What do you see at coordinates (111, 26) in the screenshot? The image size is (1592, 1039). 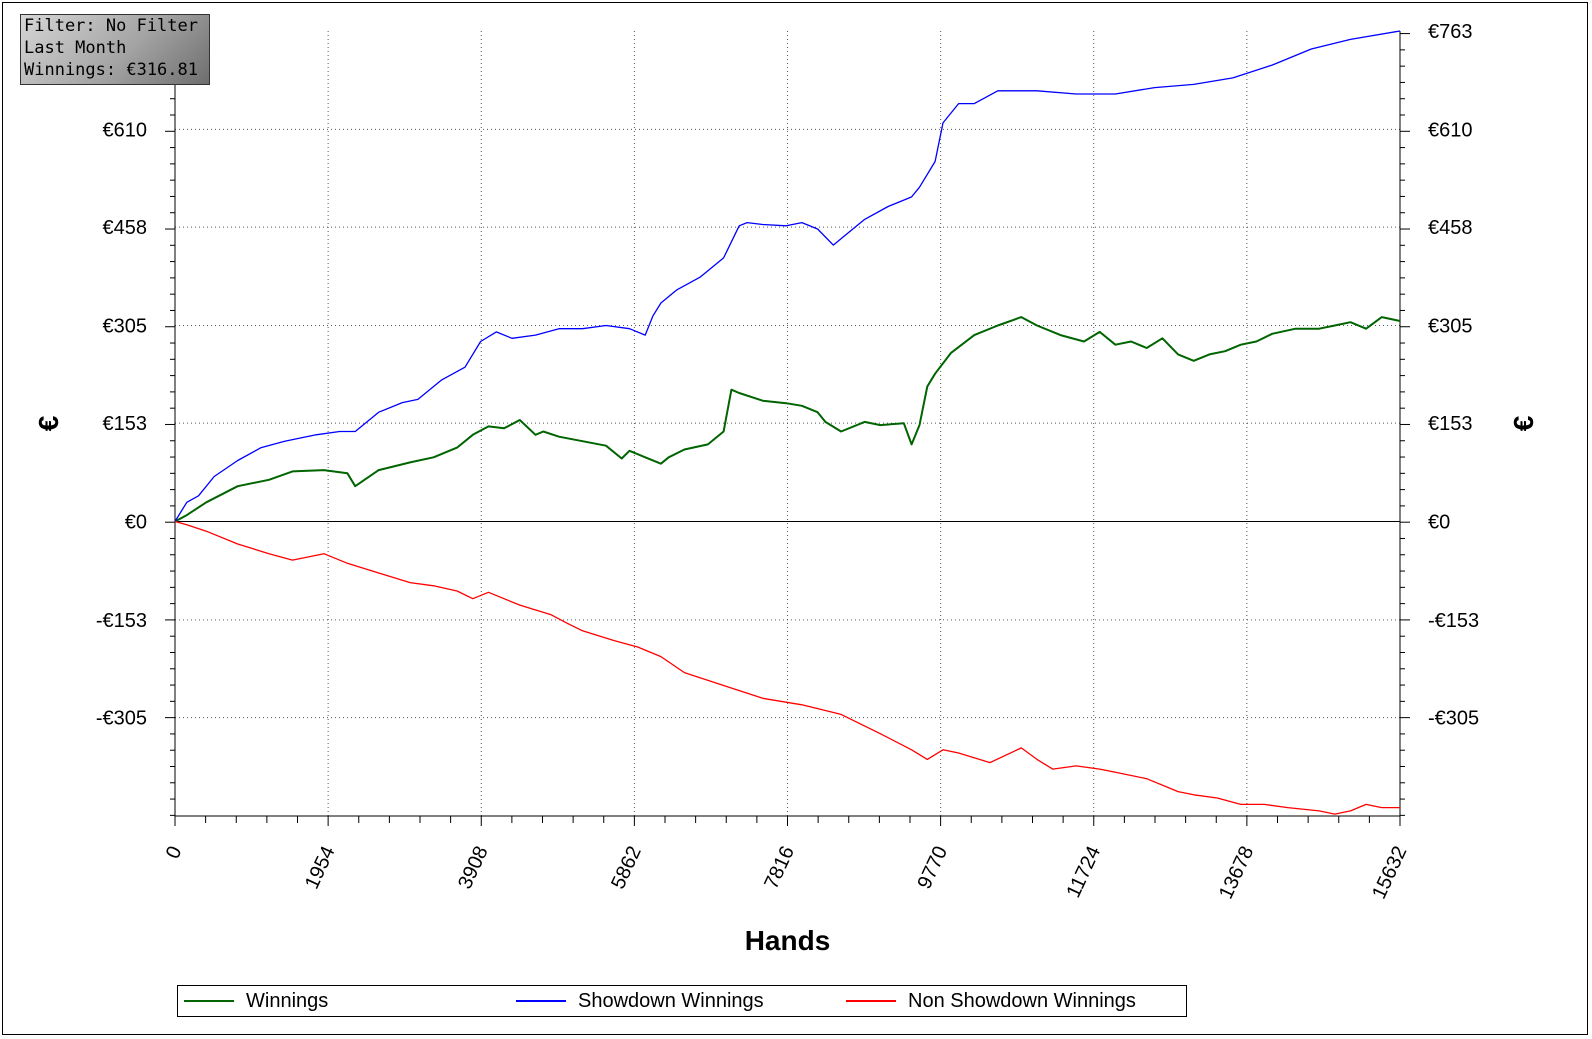 I see `filter-label: Filter: No Filter` at bounding box center [111, 26].